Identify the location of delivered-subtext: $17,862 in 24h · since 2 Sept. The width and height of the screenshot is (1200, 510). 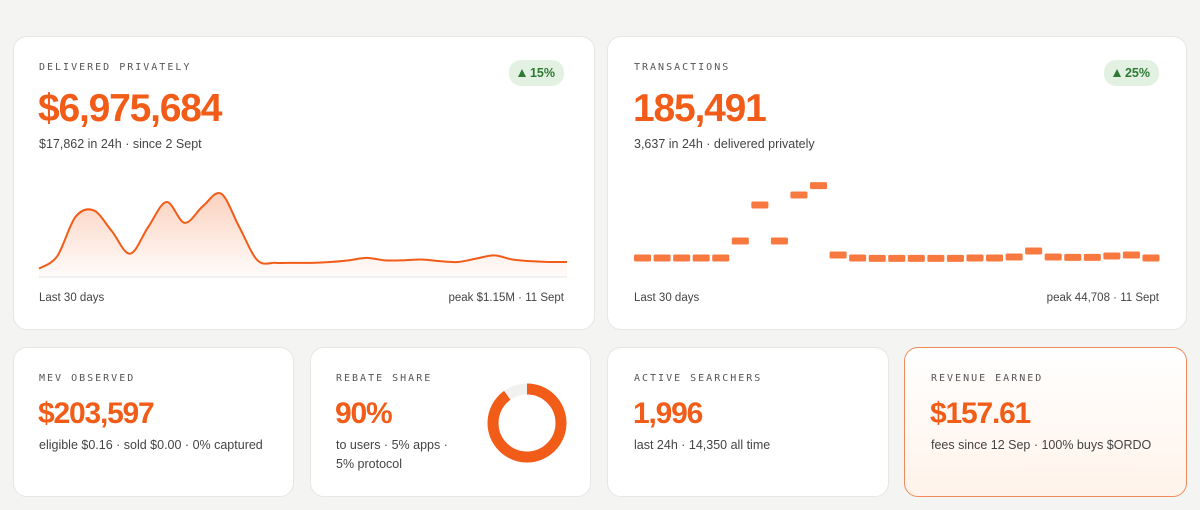
(120, 144).